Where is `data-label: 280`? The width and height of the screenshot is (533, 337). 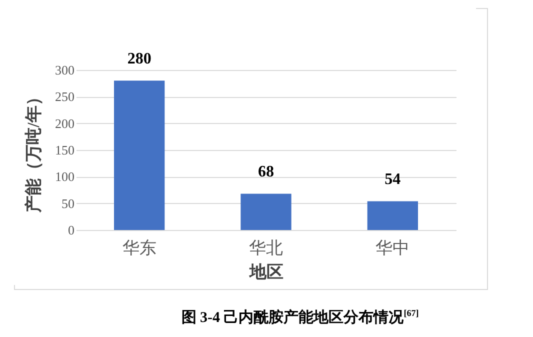
data-label: 280 is located at coordinates (139, 59).